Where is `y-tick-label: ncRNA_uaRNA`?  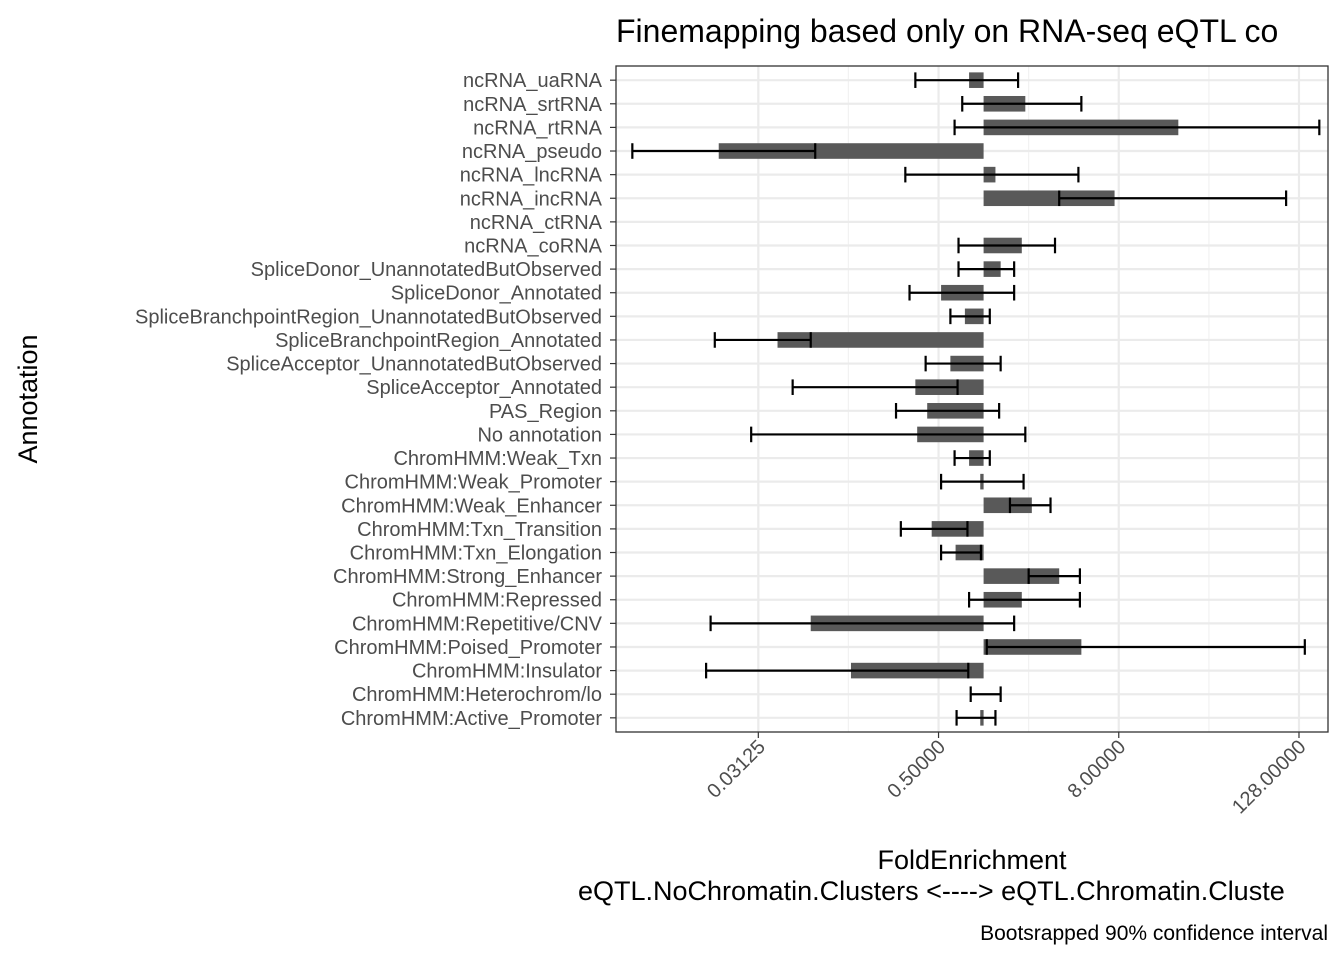 y-tick-label: ncRNA_uaRNA is located at coordinates (533, 81).